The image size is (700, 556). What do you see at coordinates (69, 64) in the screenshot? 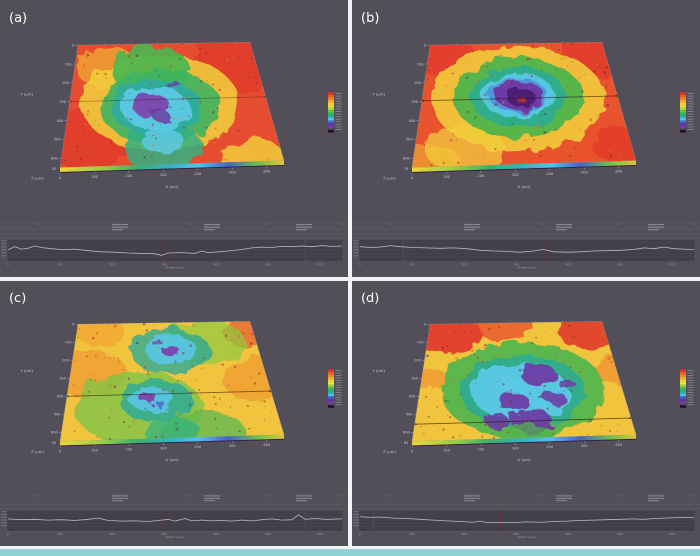
I see `y-axis-tick-label: 100` at bounding box center [69, 64].